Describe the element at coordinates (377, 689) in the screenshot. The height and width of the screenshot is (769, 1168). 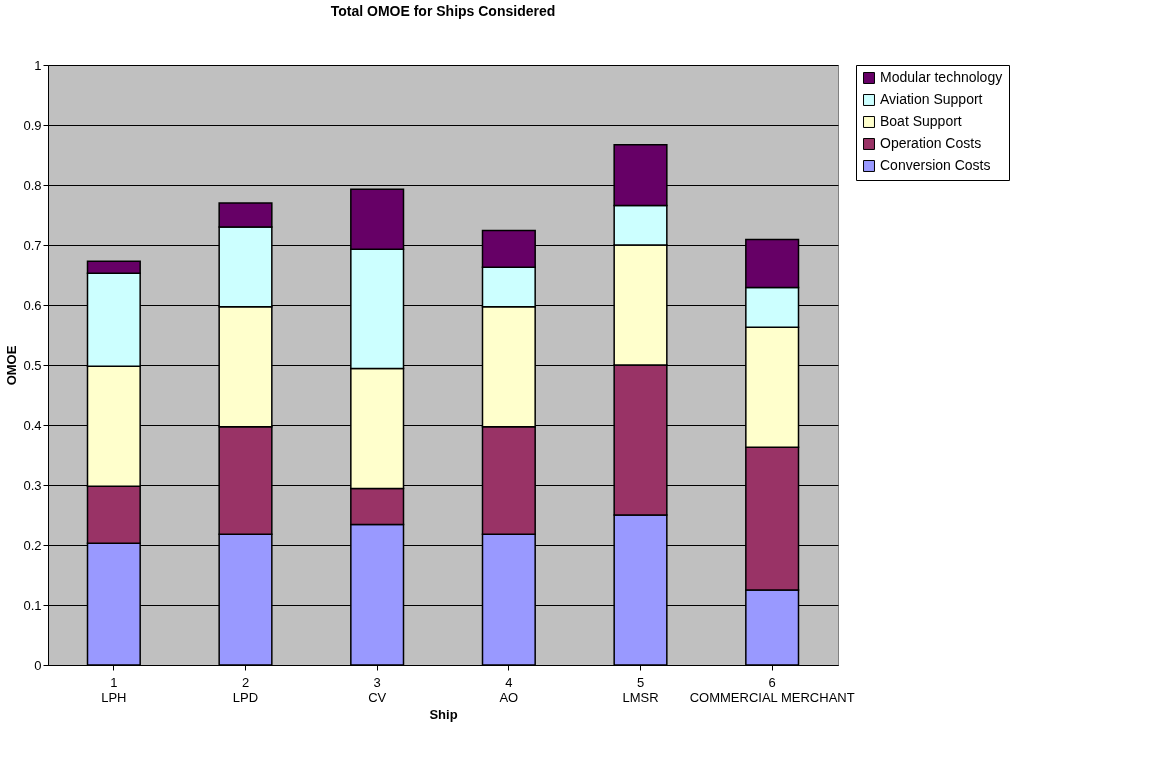
I see `x-tick-label: 3 CV` at that location.